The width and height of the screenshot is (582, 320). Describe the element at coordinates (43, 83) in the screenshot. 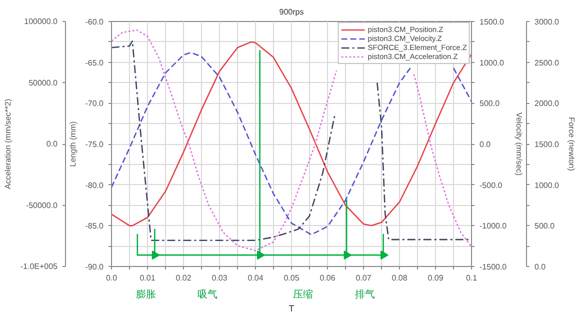

I see `y-tick-label: 50000.0` at that location.